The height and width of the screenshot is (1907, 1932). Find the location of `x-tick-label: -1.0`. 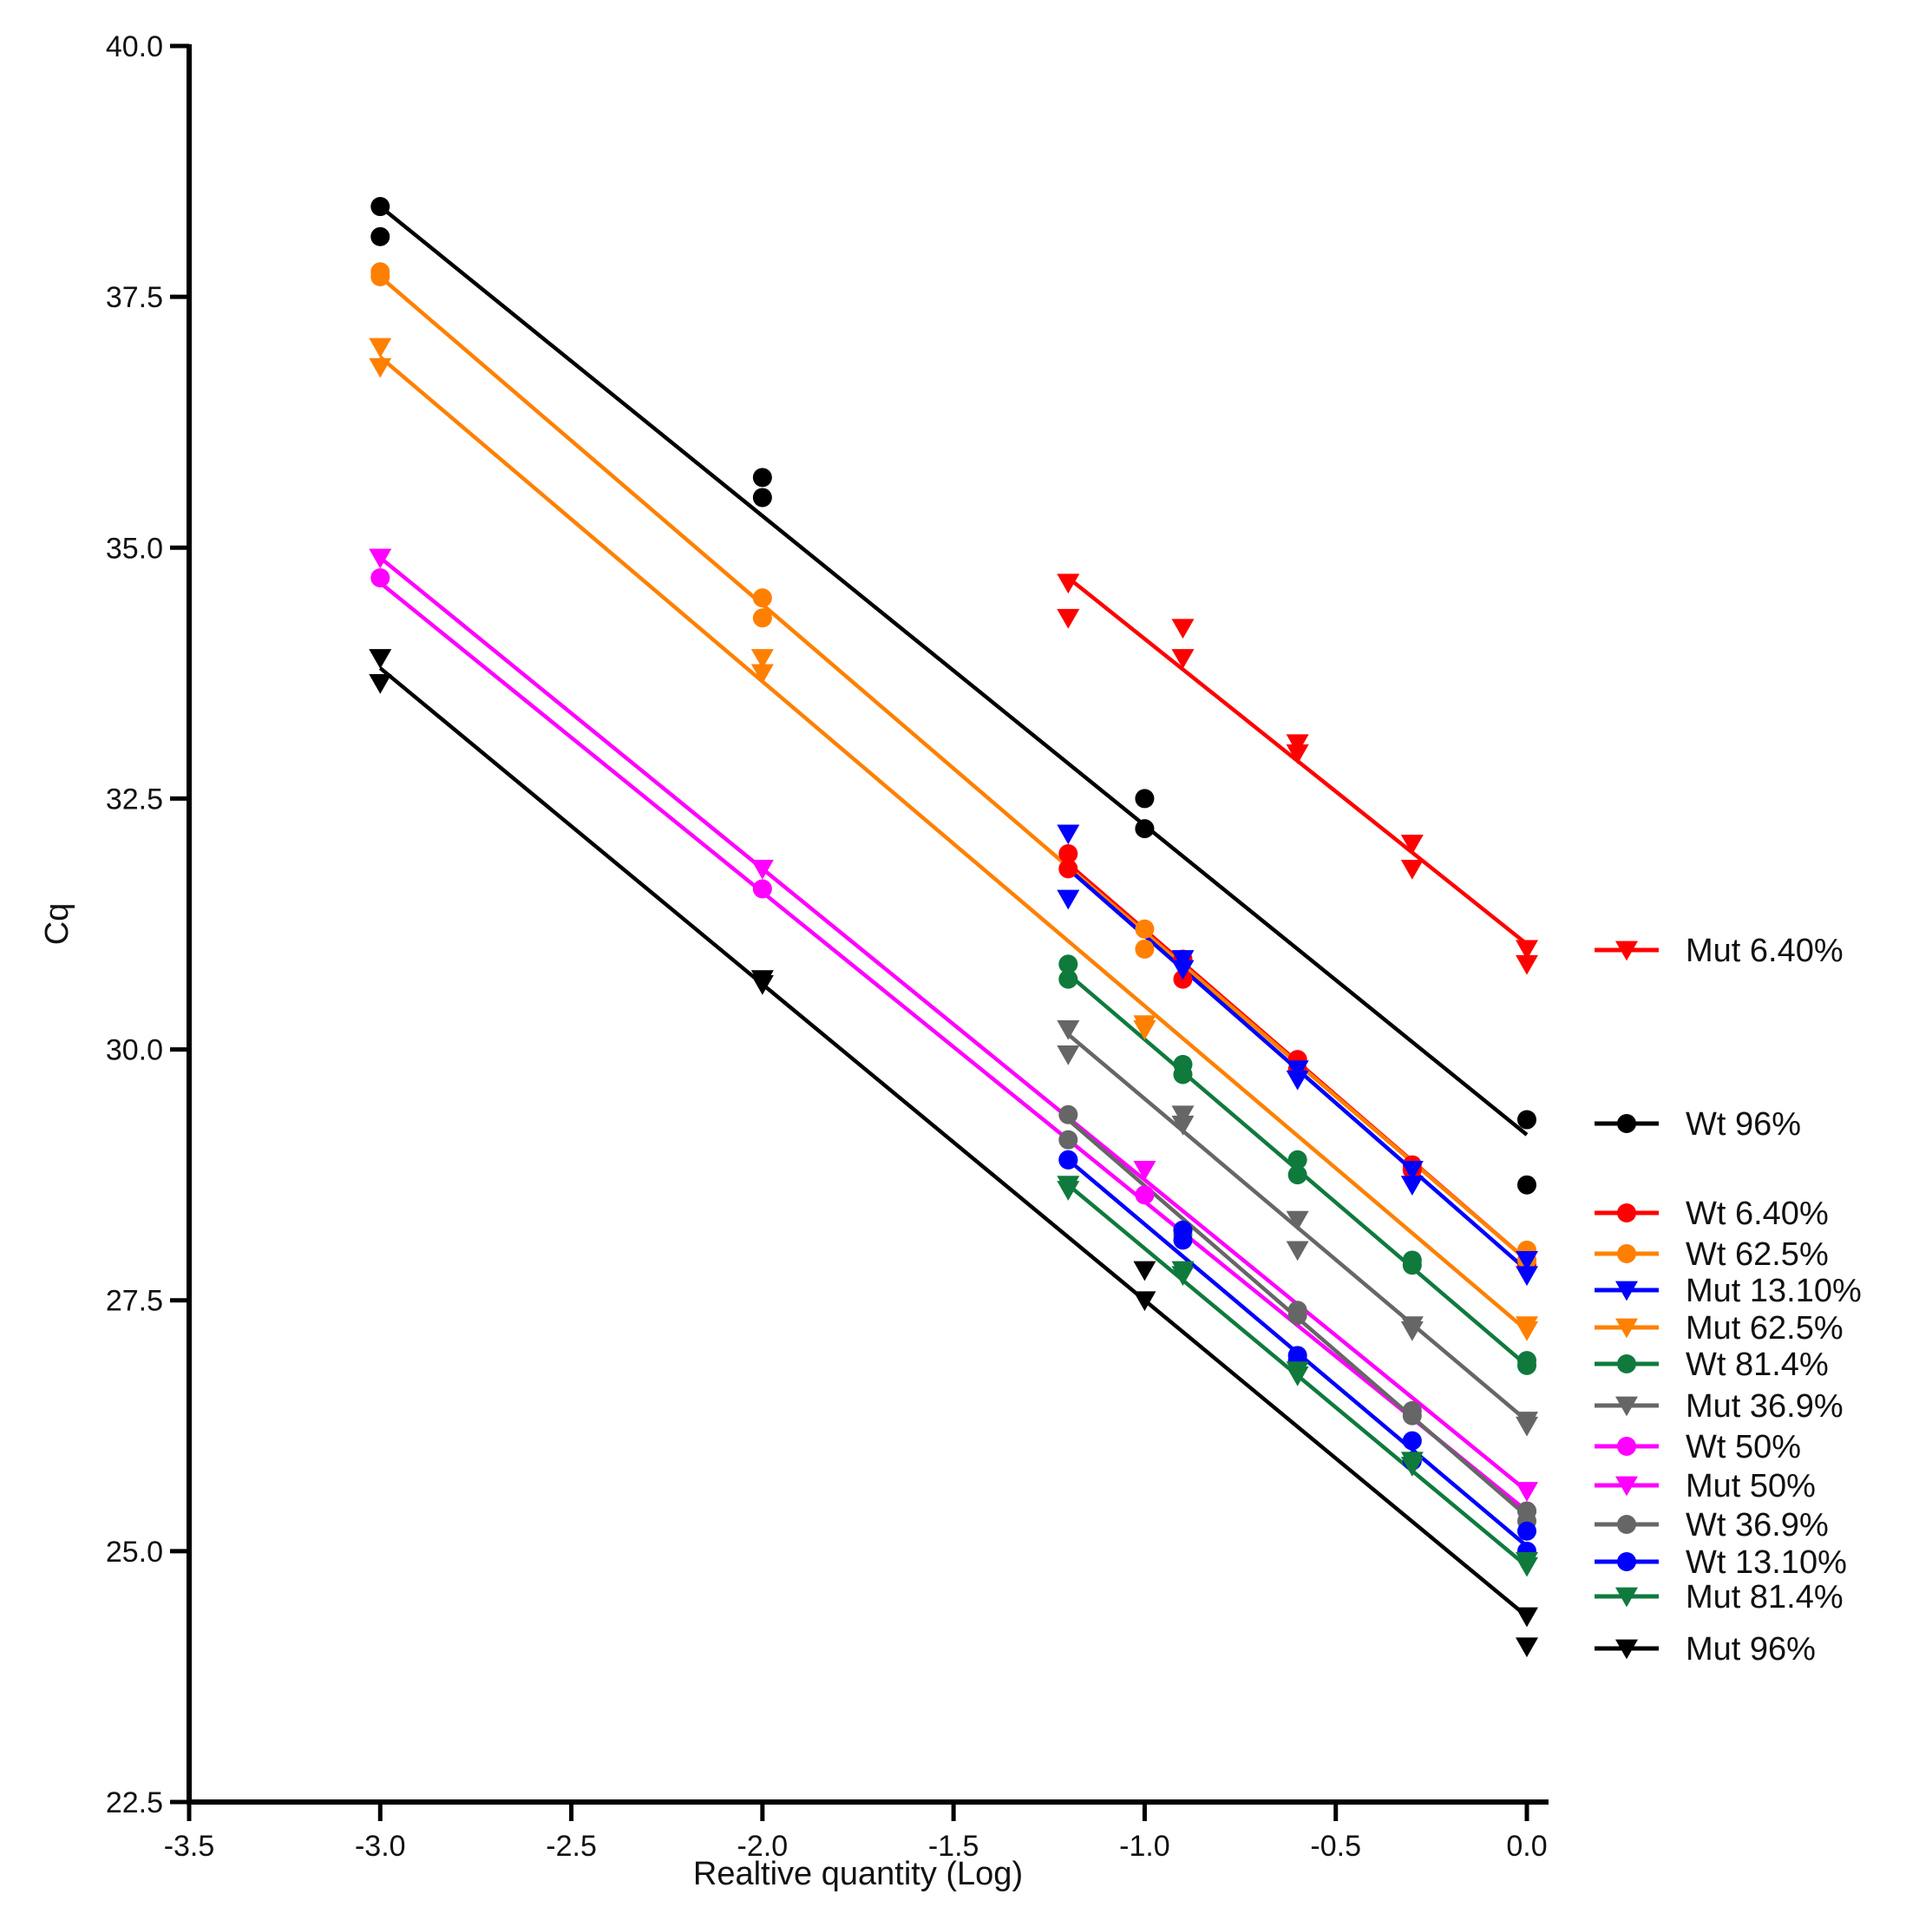

x-tick-label: -1.0 is located at coordinates (1144, 1846).